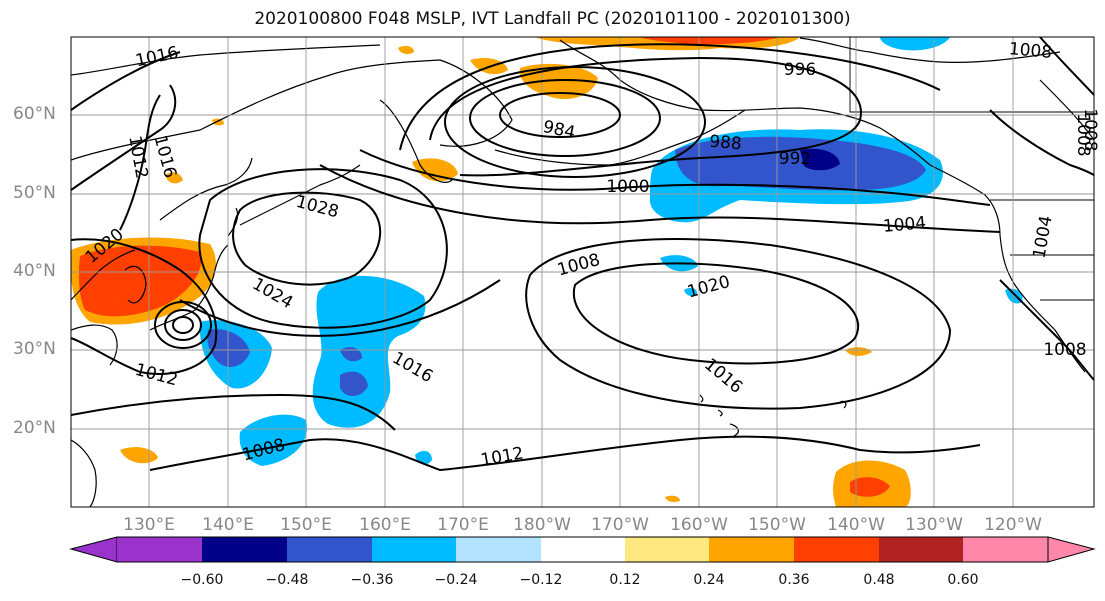  Describe the element at coordinates (287, 580) in the screenshot. I see `colorbar-tick-label: −0.48` at that location.